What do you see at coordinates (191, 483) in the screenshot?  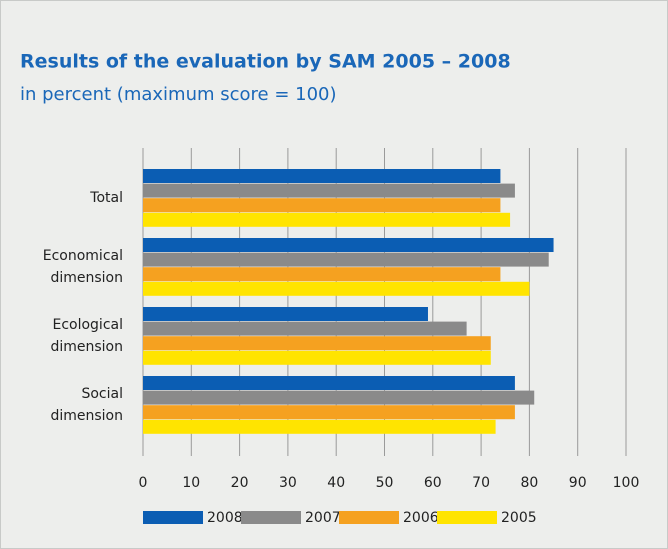 I see `x-tick-label: 10` at bounding box center [191, 483].